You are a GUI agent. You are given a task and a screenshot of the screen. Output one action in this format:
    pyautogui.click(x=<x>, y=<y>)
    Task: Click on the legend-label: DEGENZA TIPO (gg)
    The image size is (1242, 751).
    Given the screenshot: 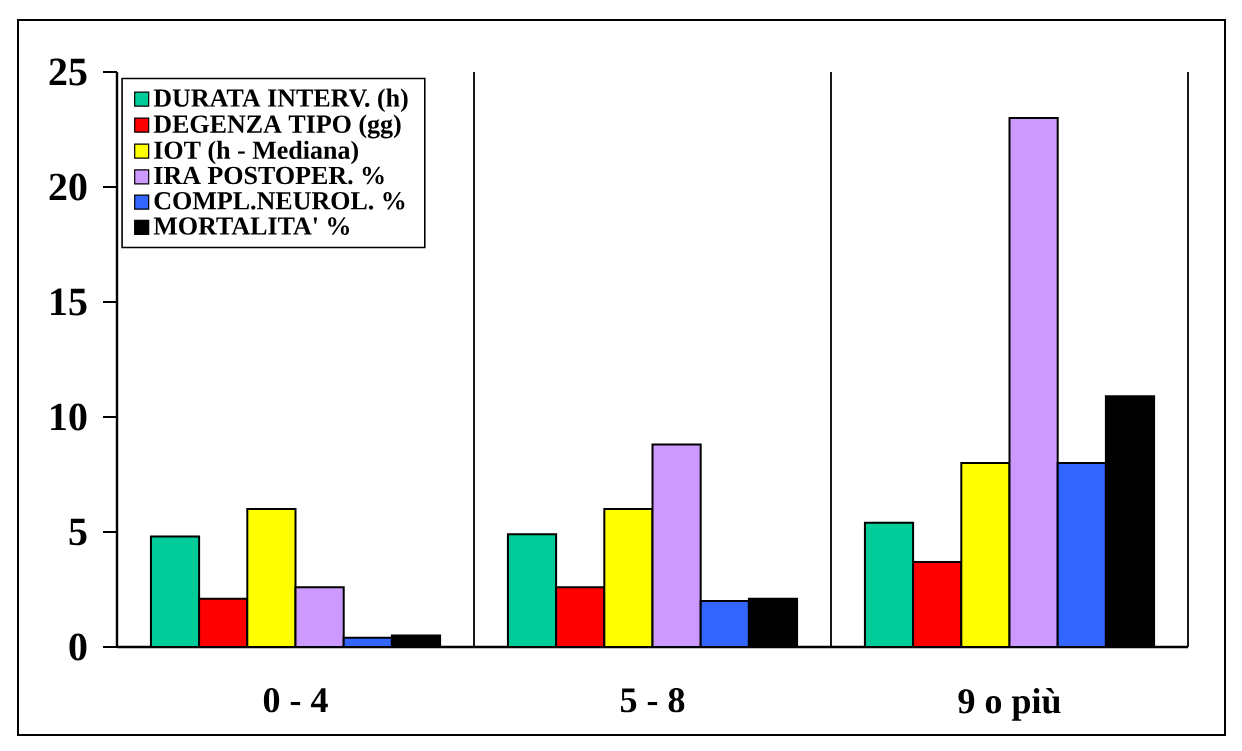 What is the action you would take?
    pyautogui.click(x=277, y=126)
    